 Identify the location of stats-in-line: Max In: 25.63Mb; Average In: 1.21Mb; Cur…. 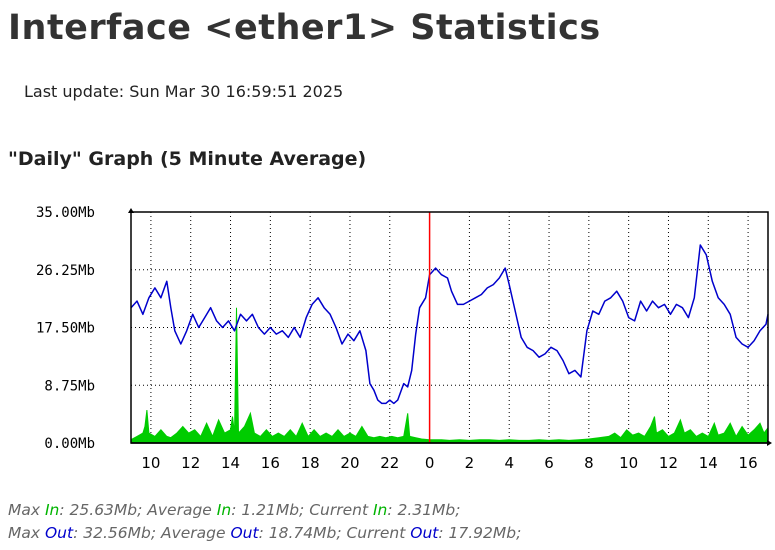
(234, 510).